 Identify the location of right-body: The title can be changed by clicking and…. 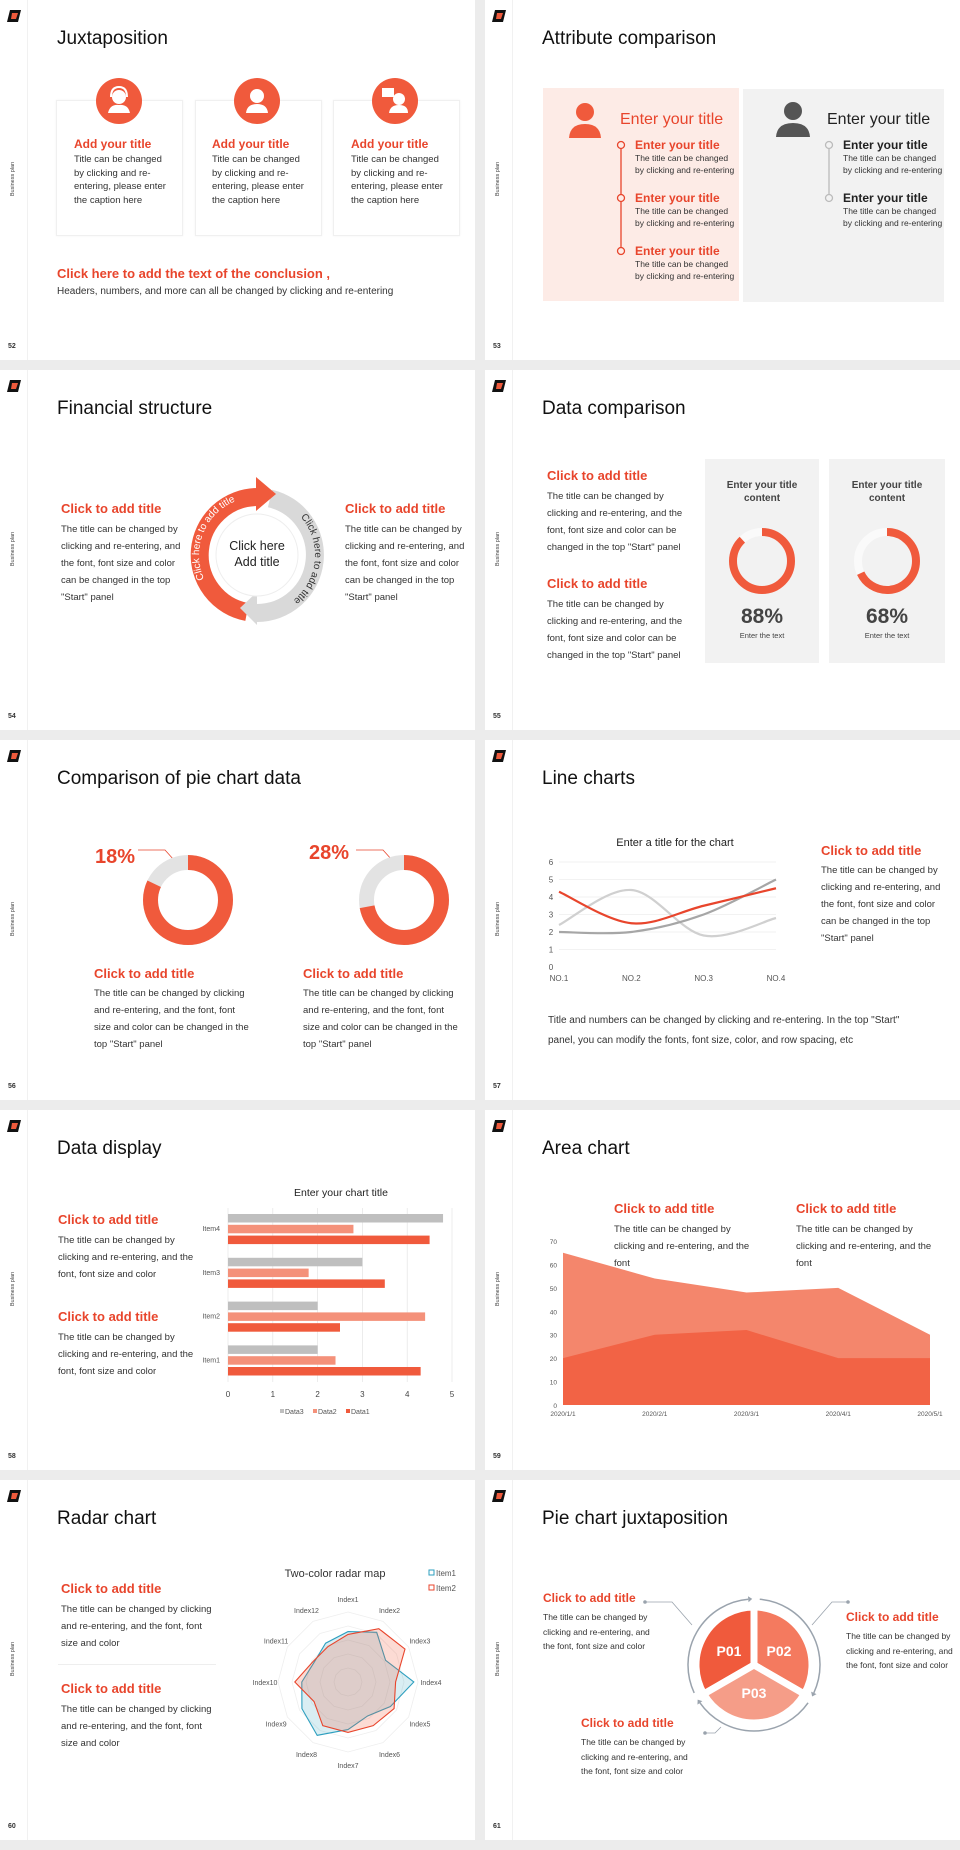
(405, 563).